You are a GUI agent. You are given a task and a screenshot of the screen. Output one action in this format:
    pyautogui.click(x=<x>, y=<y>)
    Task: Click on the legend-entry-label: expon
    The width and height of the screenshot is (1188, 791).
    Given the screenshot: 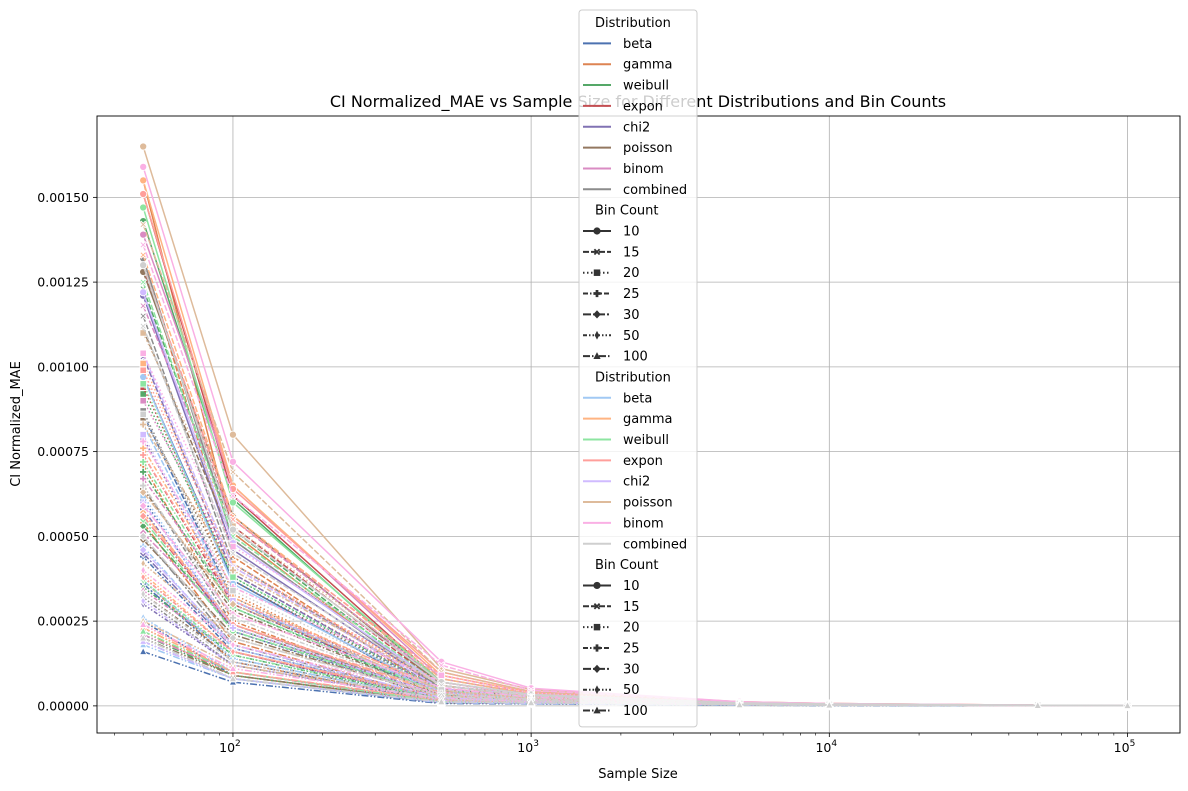 What is the action you would take?
    pyautogui.click(x=643, y=461)
    